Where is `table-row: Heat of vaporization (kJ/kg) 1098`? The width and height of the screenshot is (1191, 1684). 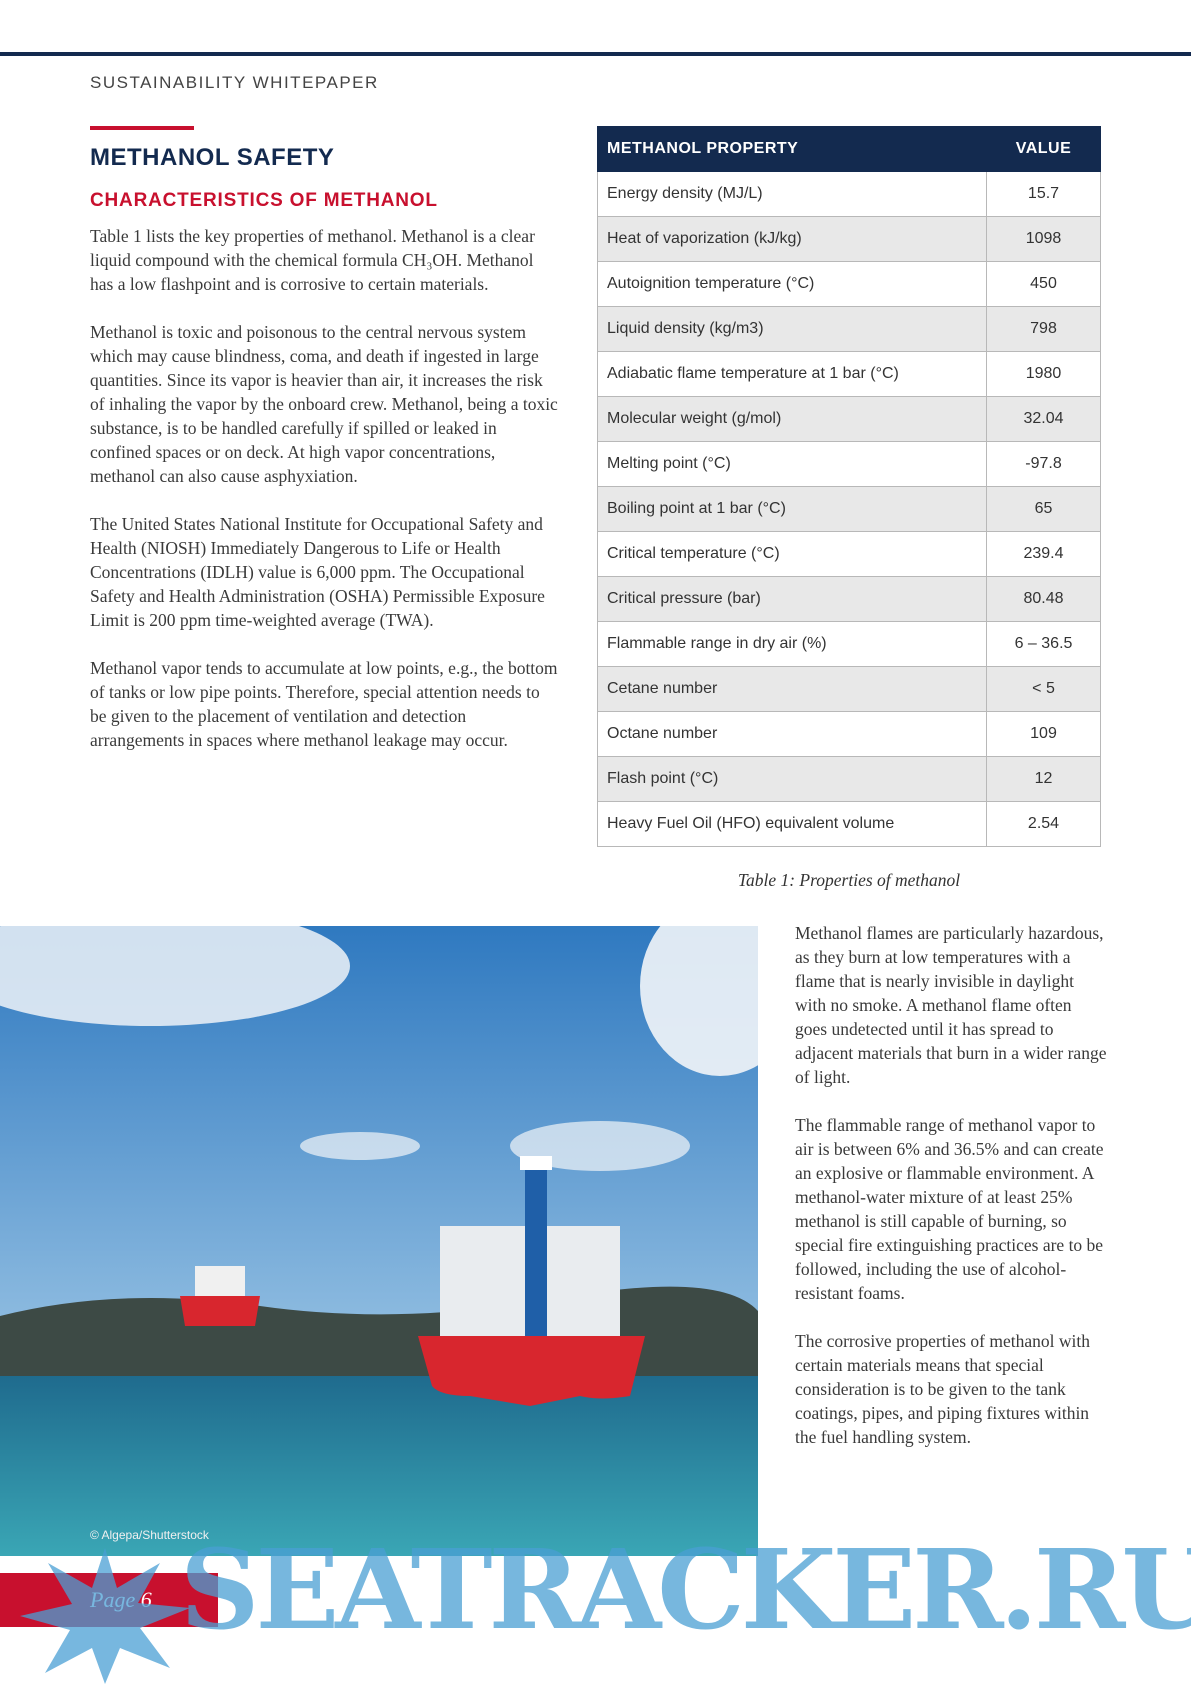 table-row: Heat of vaporization (kJ/kg) 1098 is located at coordinates (849, 239).